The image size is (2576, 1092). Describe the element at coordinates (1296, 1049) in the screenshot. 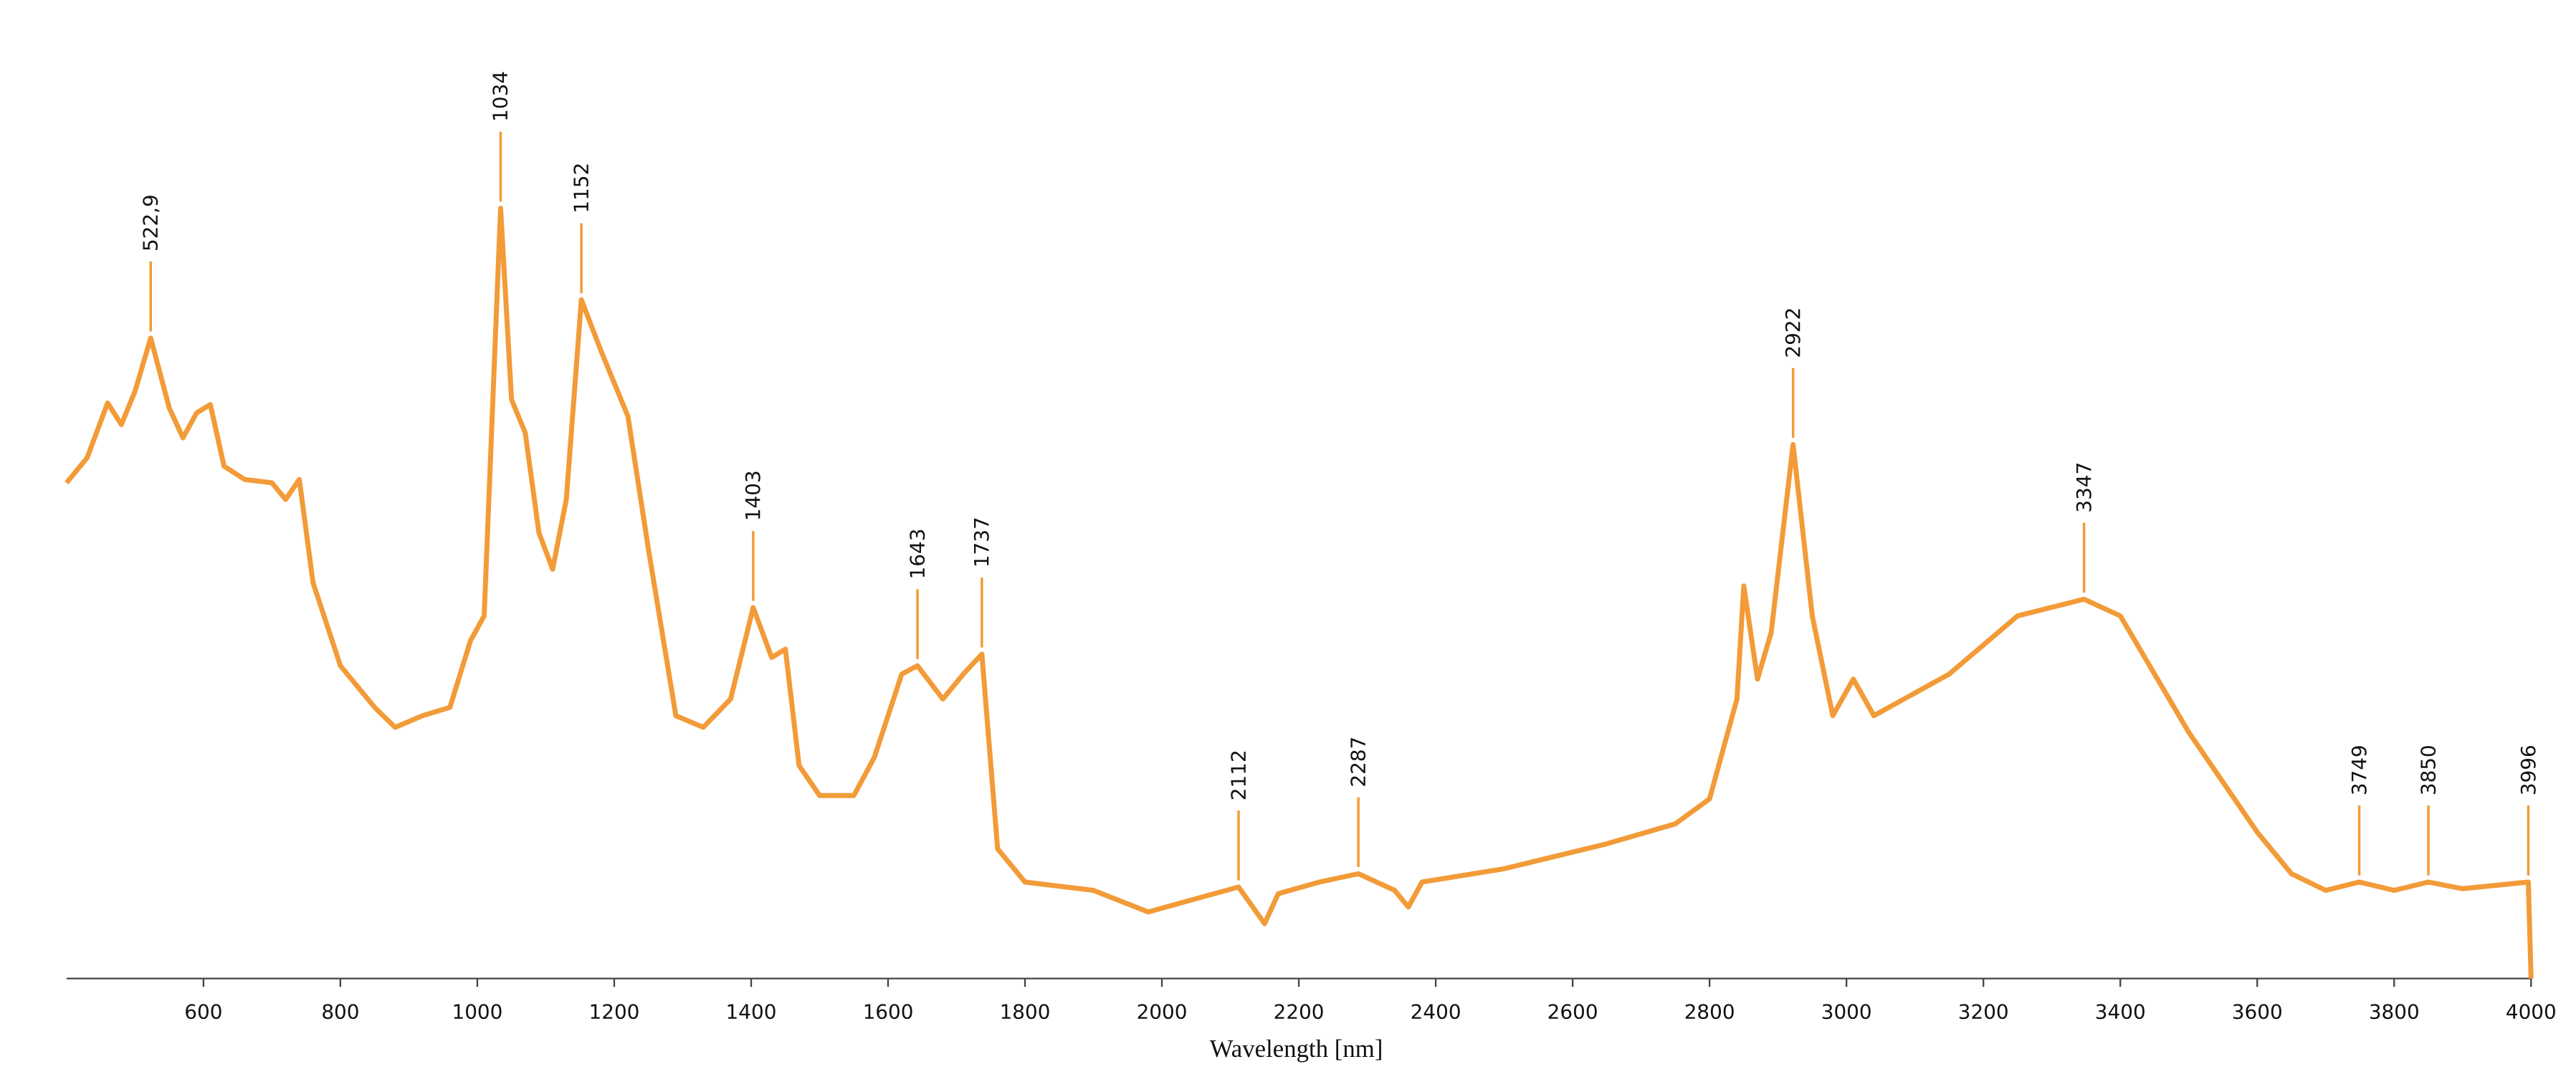

I see `x-axis-label: Wavelength [nm]` at that location.